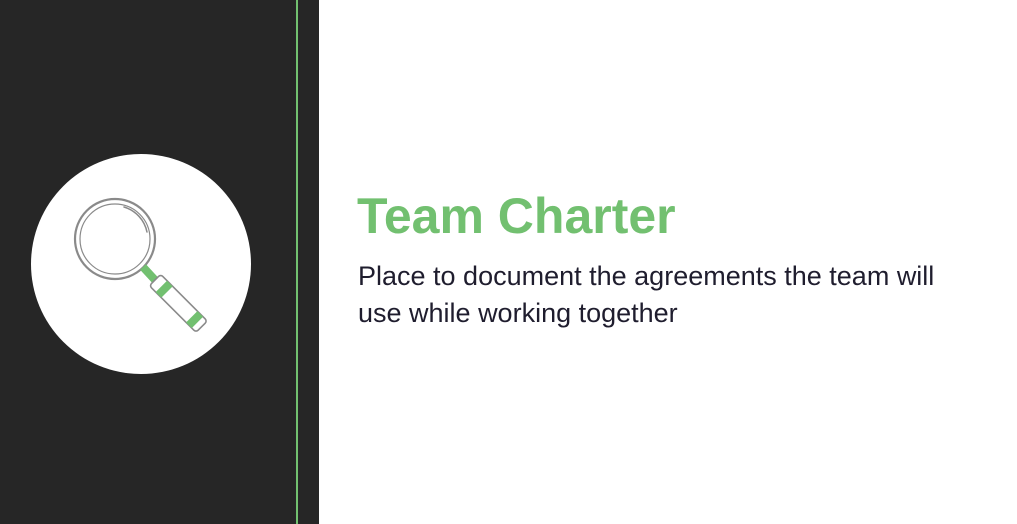  I want to click on icon-circle, so click(141, 264).